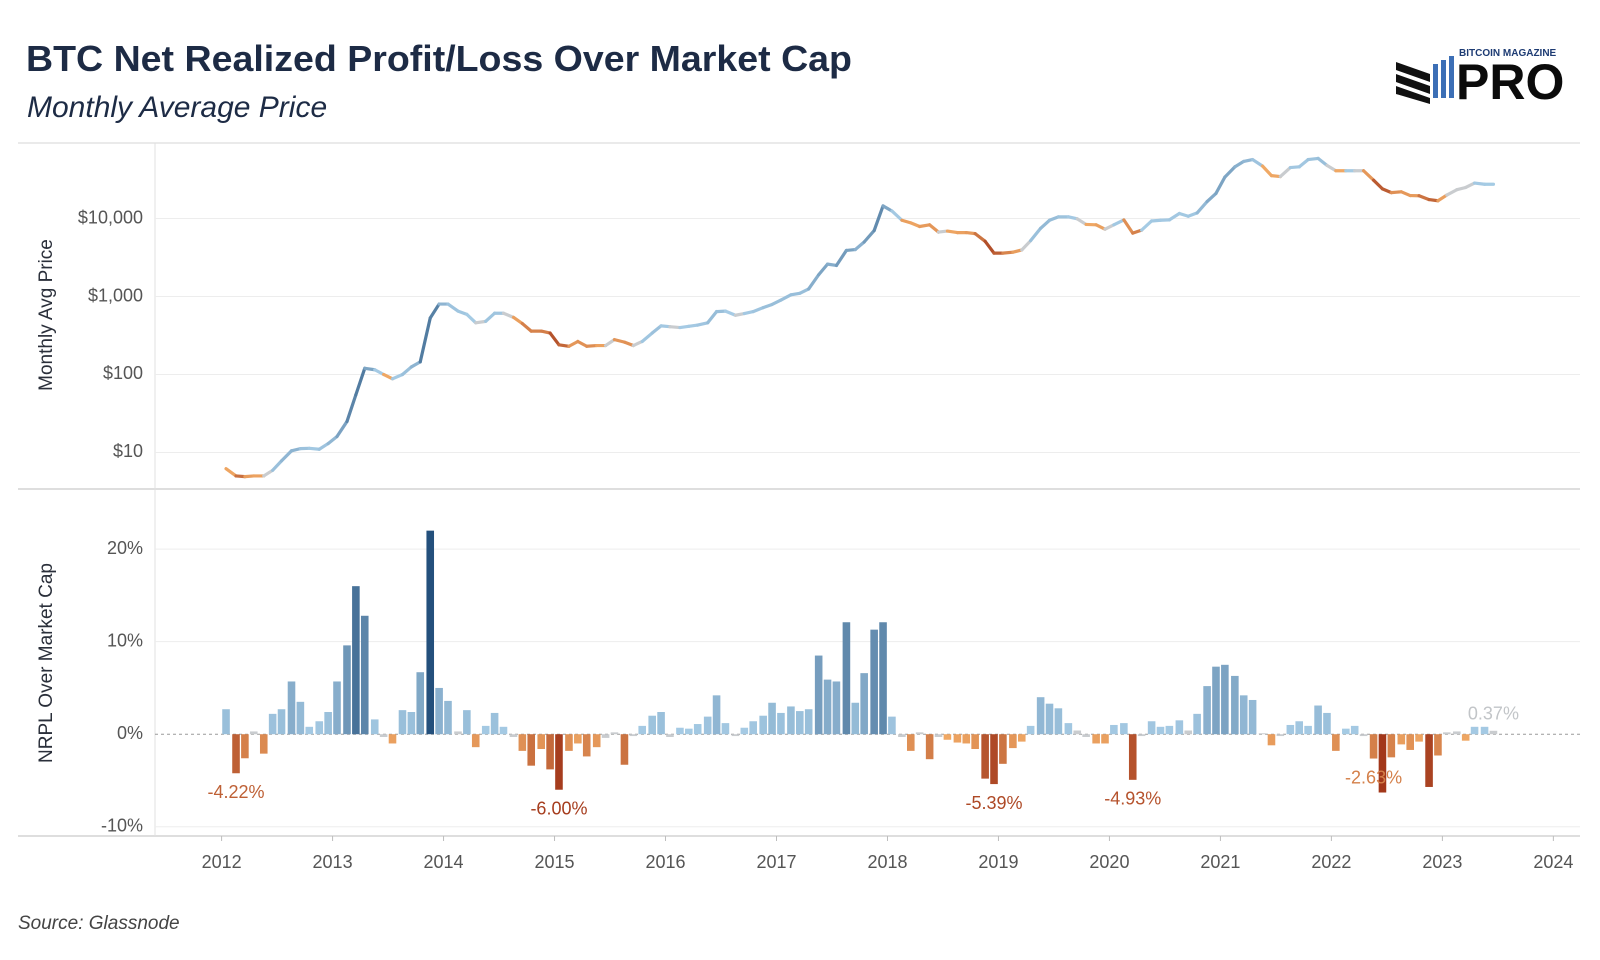 The width and height of the screenshot is (1600, 960). I want to click on y-axis-title: Monthly Avg Price, so click(46, 315).